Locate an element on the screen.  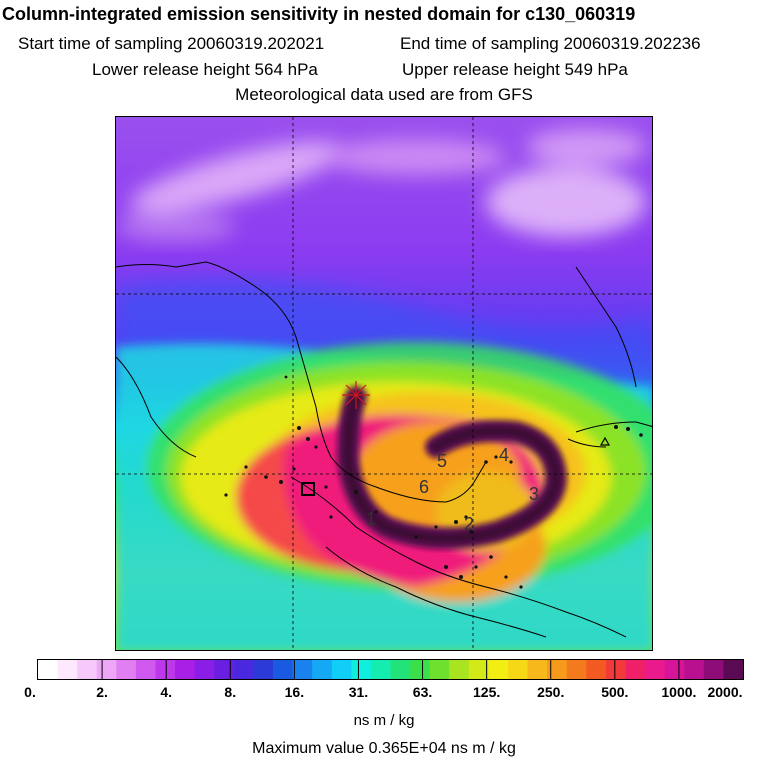
low-sensitivity-streaks is located at coordinates (381, 185).